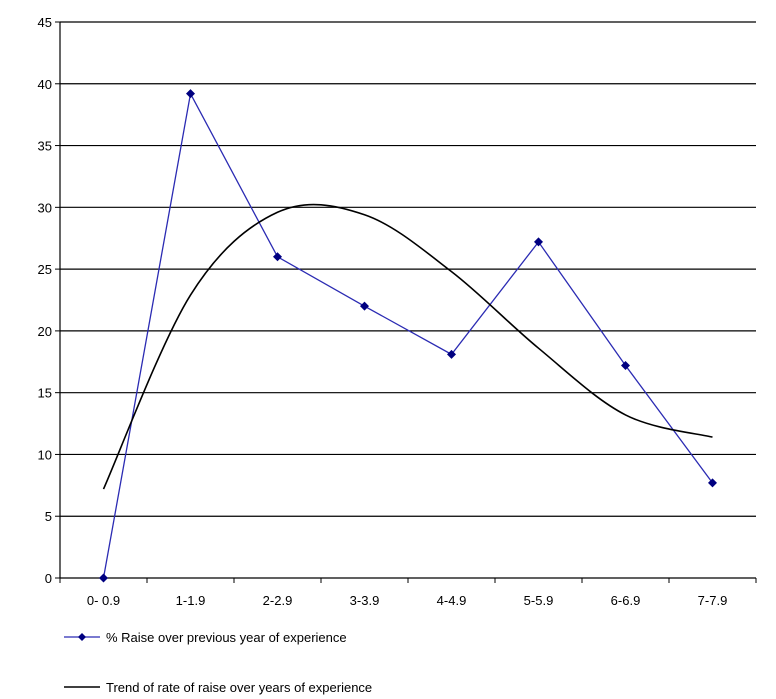 The height and width of the screenshot is (699, 776). What do you see at coordinates (45, 207) in the screenshot?
I see `y-tick-label: 30` at bounding box center [45, 207].